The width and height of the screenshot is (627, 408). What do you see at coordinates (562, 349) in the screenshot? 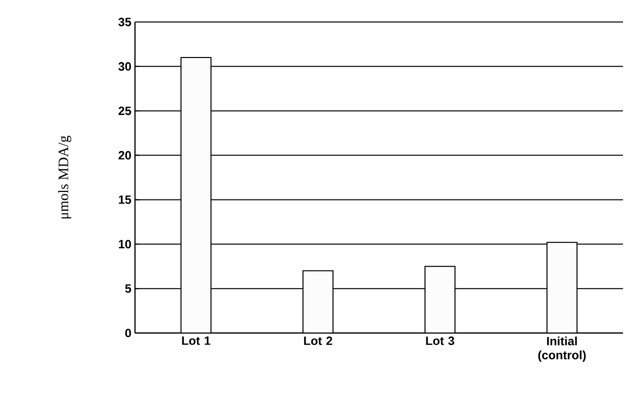
I see `x-tick-label: Initial (control)` at bounding box center [562, 349].